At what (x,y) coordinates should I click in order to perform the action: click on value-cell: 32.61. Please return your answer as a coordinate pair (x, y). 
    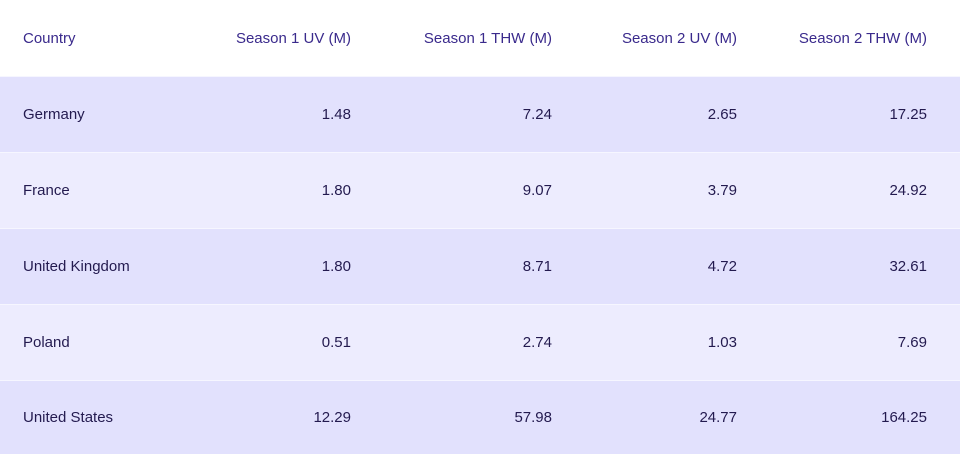
    Looking at the image, I should click on (908, 266).